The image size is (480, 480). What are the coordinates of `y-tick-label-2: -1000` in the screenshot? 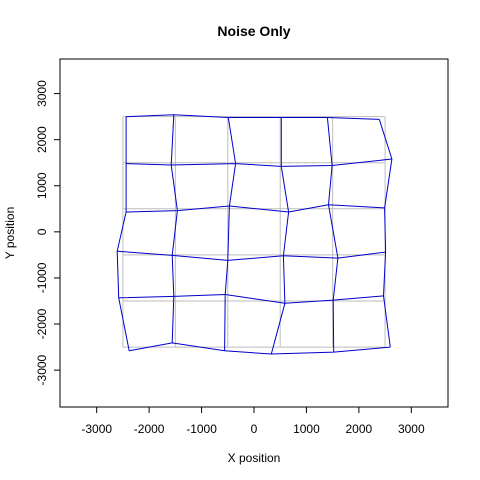 It's located at (42, 277).